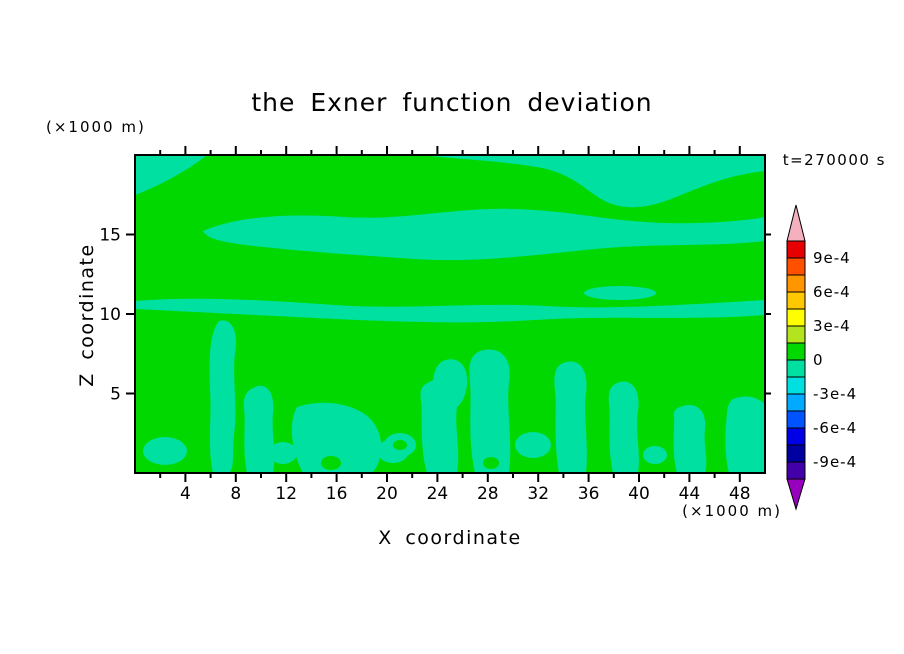 Image resolution: width=904 pixels, height=654 pixels. Describe the element at coordinates (834, 160) in the screenshot. I see `time-annotation: t=270000 s` at that location.